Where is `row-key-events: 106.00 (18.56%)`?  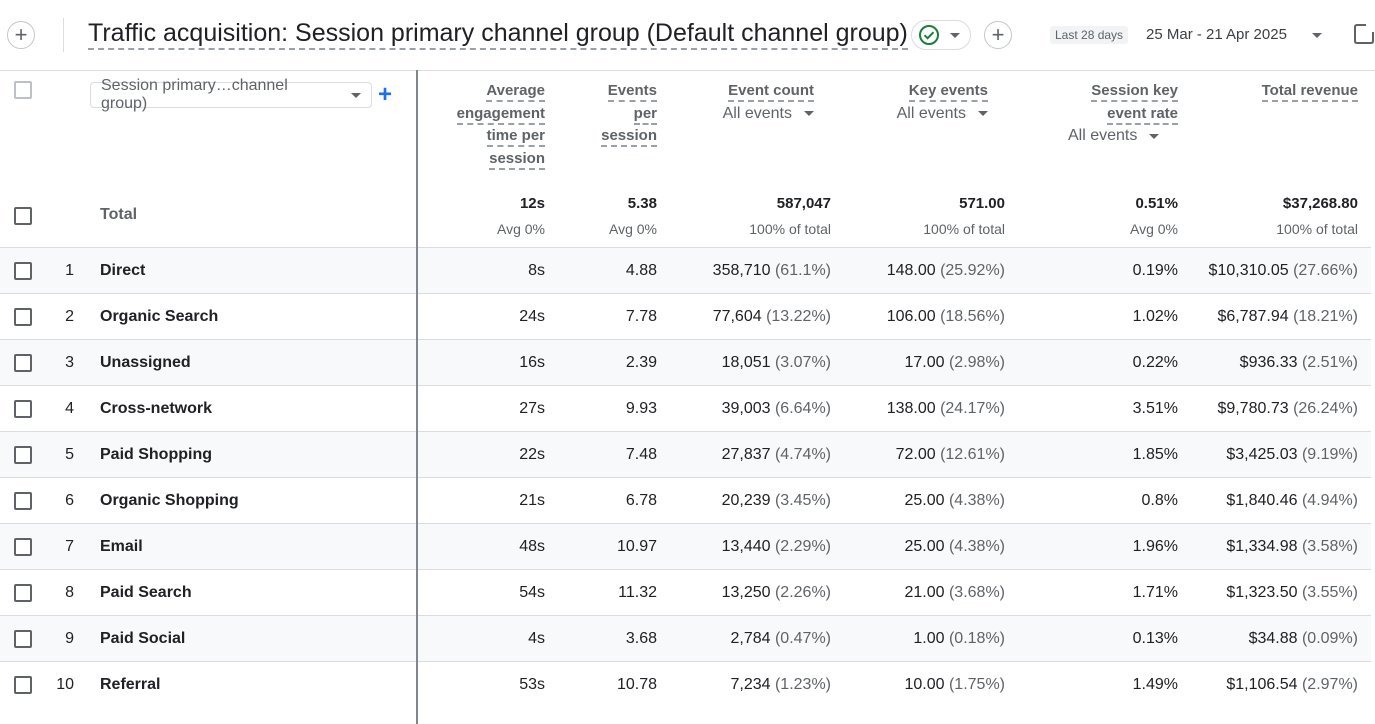 row-key-events: 106.00 (18.56%) is located at coordinates (945, 316).